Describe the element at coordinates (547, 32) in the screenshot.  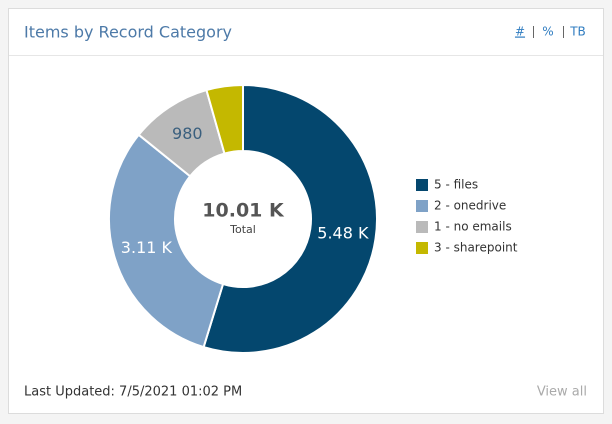
I see `unit-toggle: %` at that location.